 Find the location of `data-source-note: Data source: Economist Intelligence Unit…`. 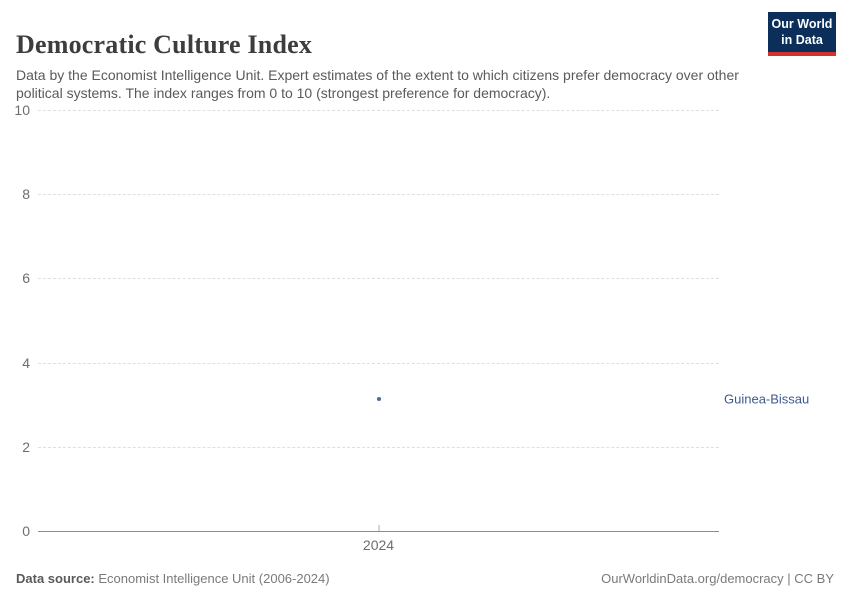

data-source-note: Data source: Economist Intelligence Unit… is located at coordinates (173, 578).